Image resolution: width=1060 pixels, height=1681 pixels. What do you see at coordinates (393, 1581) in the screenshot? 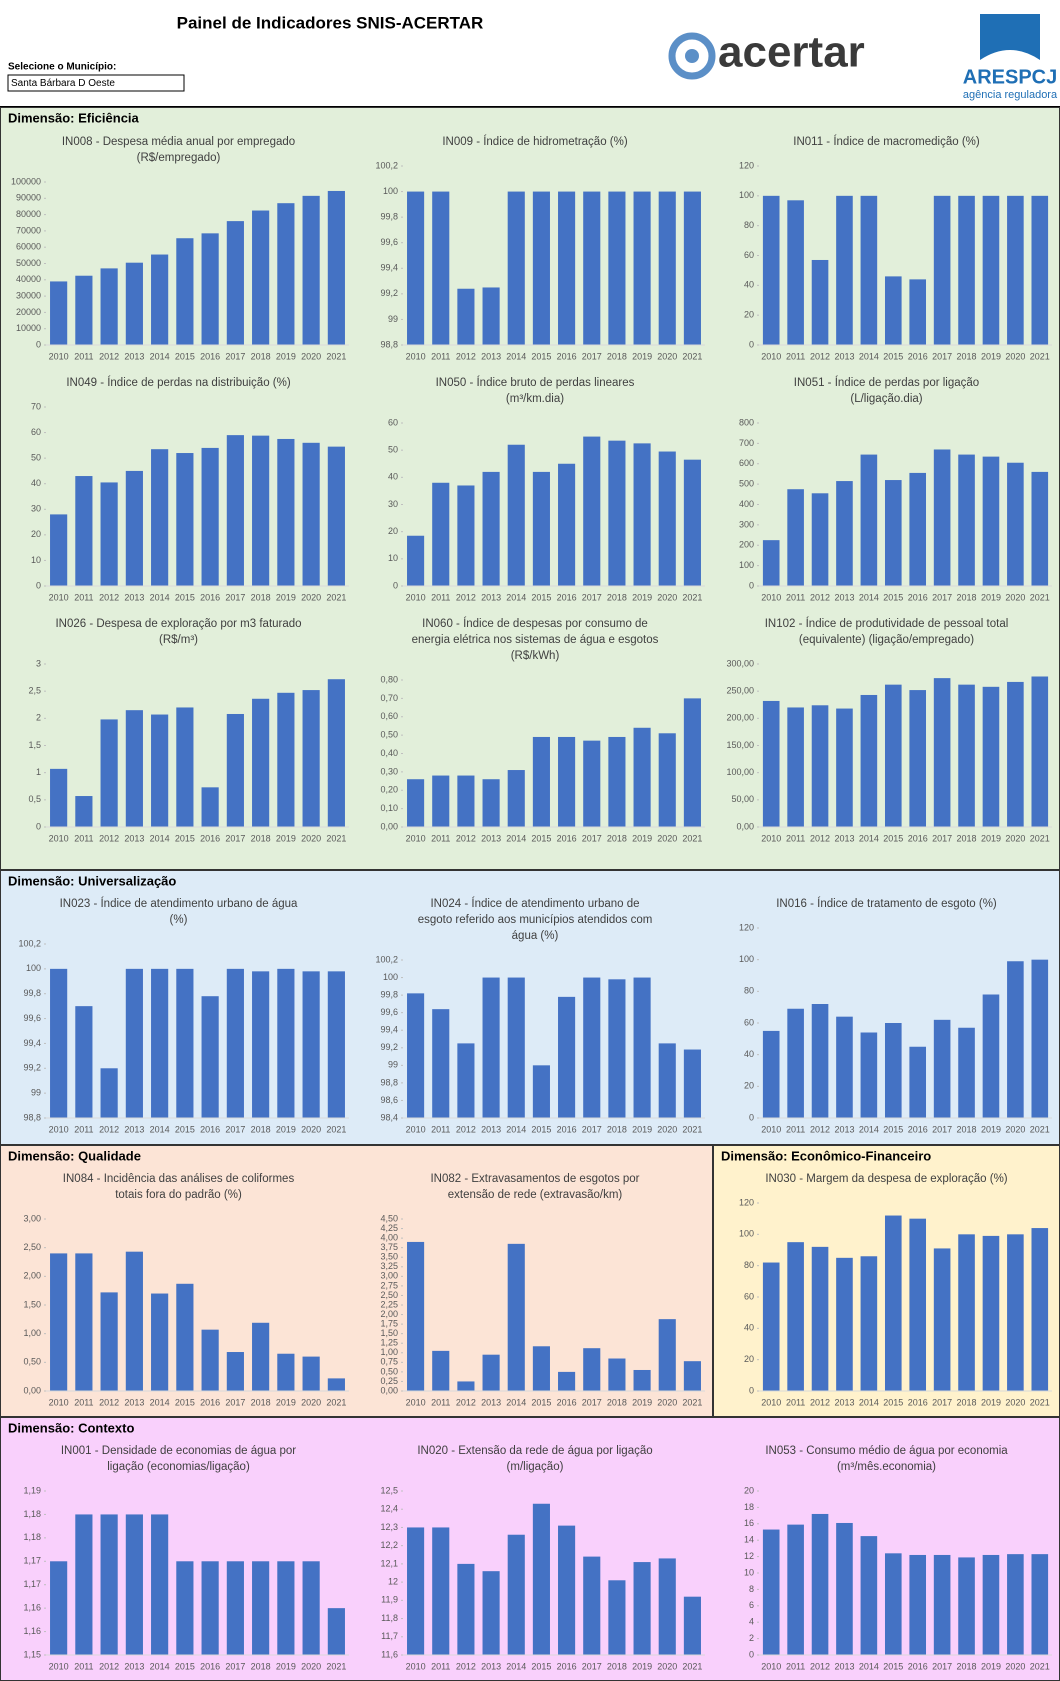
I see `y-tick-label: 12` at bounding box center [393, 1581].